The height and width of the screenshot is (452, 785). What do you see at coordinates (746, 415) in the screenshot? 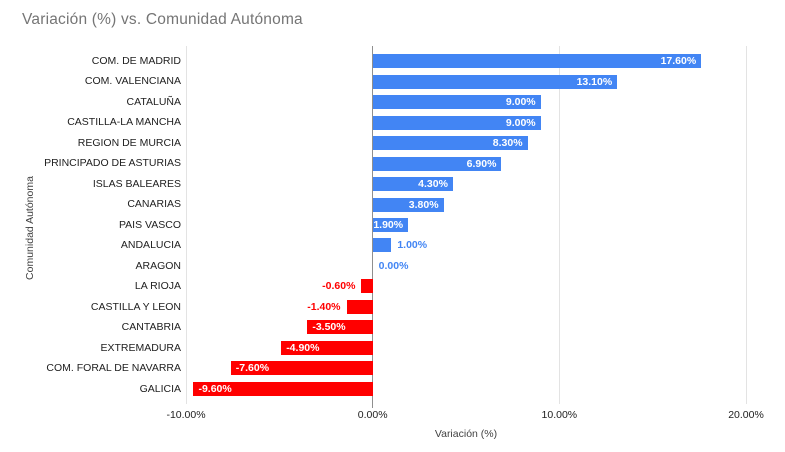
I see `x-tick-label: 20.00%` at bounding box center [746, 415].